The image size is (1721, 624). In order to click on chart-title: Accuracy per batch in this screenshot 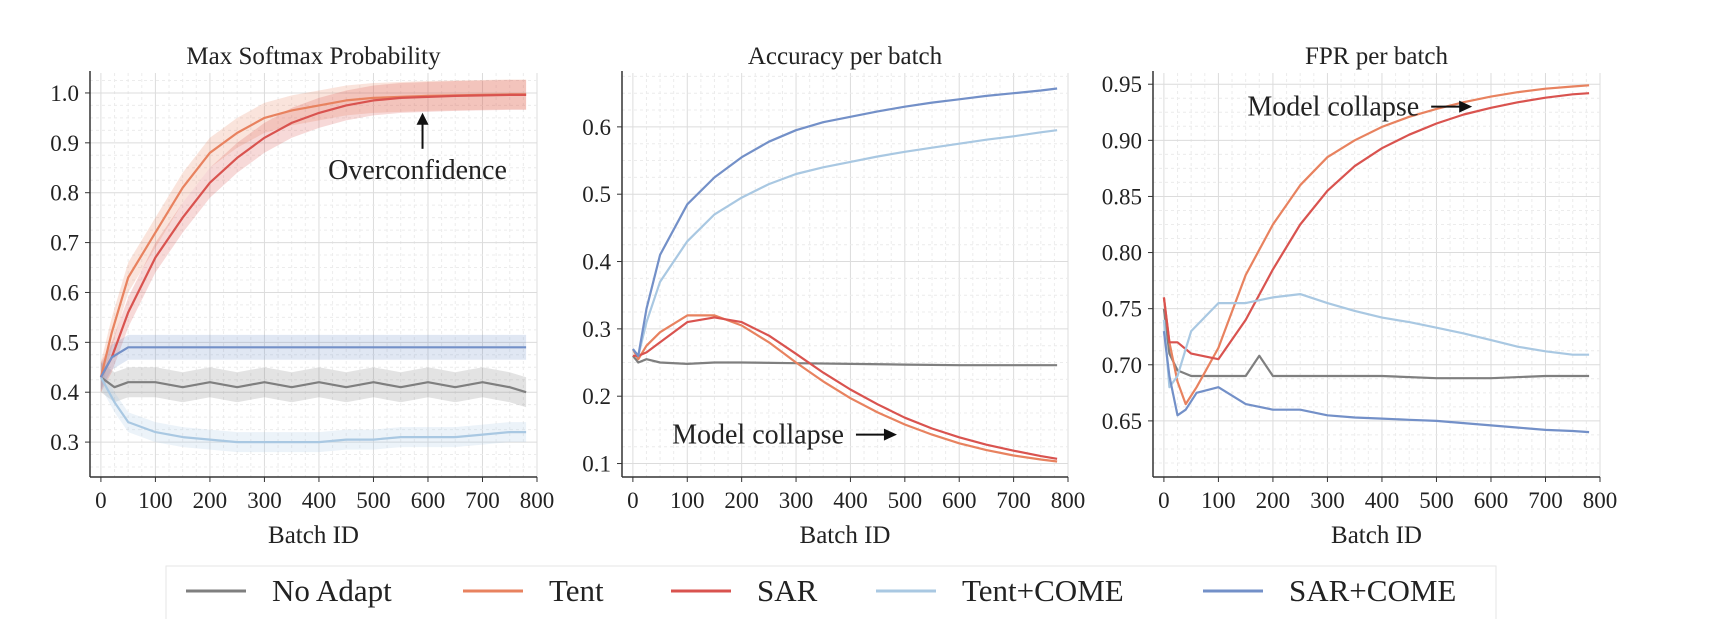, I will do `click(845, 56)`.